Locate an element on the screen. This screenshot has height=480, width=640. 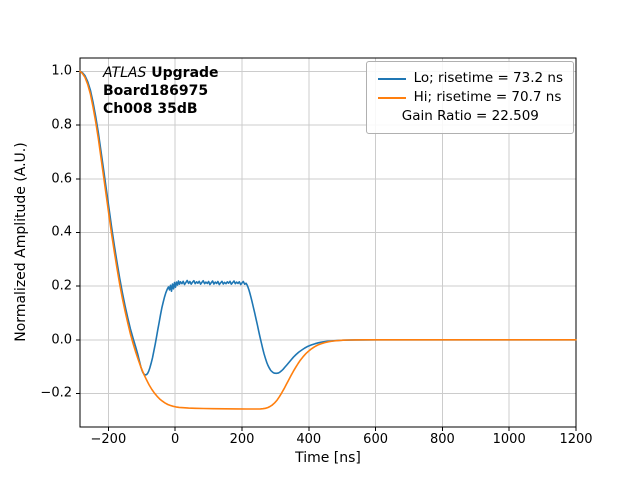
x-tick-label: 1200 is located at coordinates (576, 439).